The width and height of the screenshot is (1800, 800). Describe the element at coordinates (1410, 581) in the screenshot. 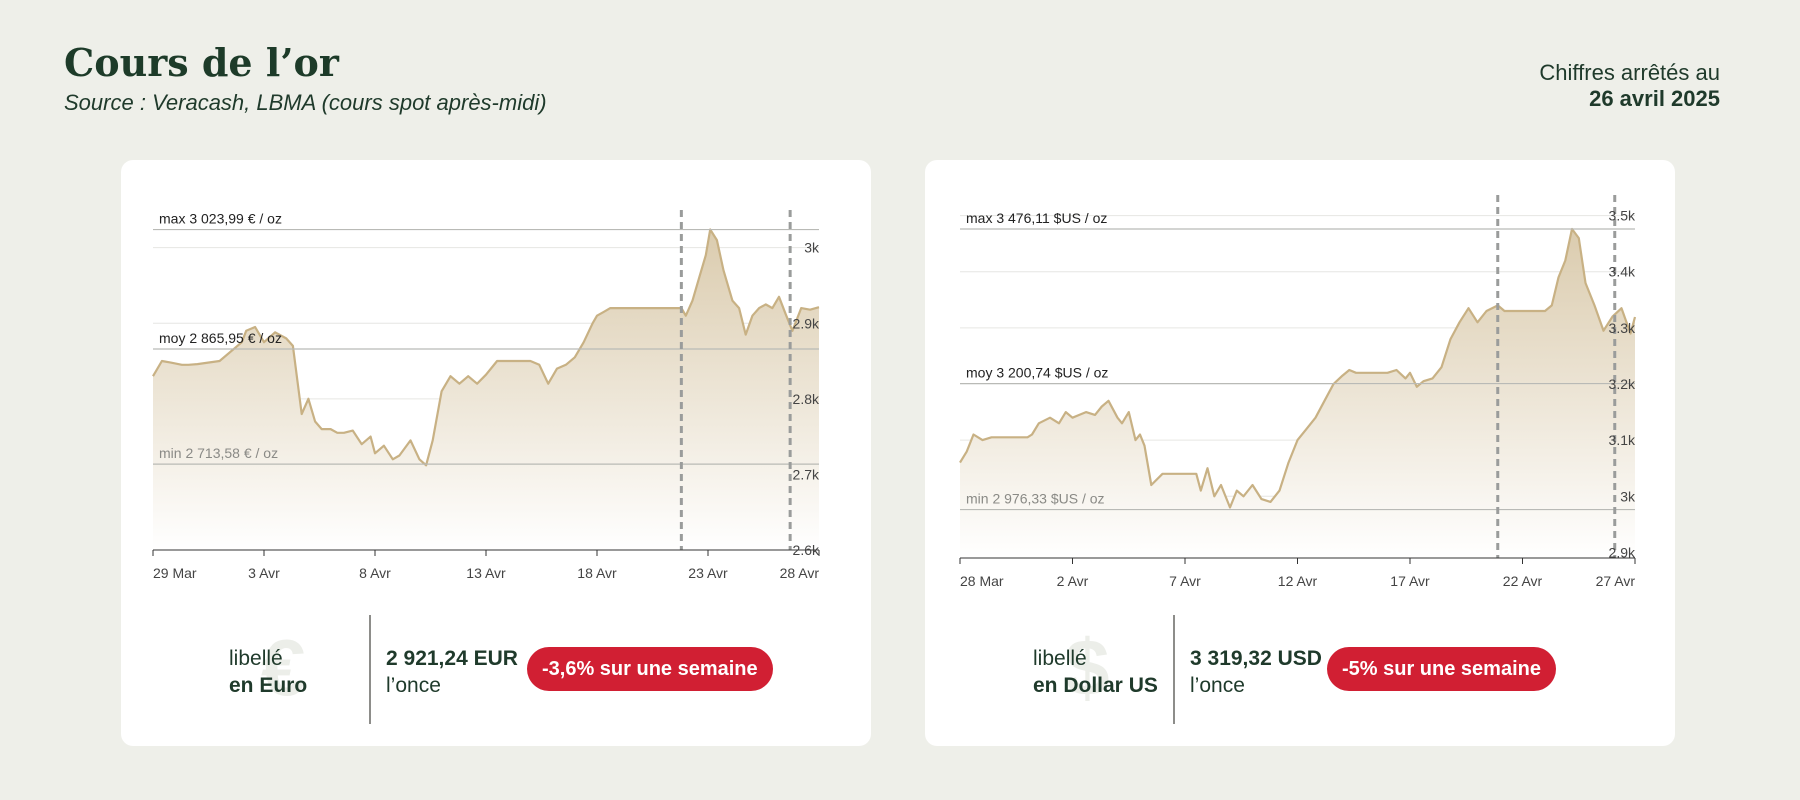

I see `x-tick-label: 17 Avr` at that location.